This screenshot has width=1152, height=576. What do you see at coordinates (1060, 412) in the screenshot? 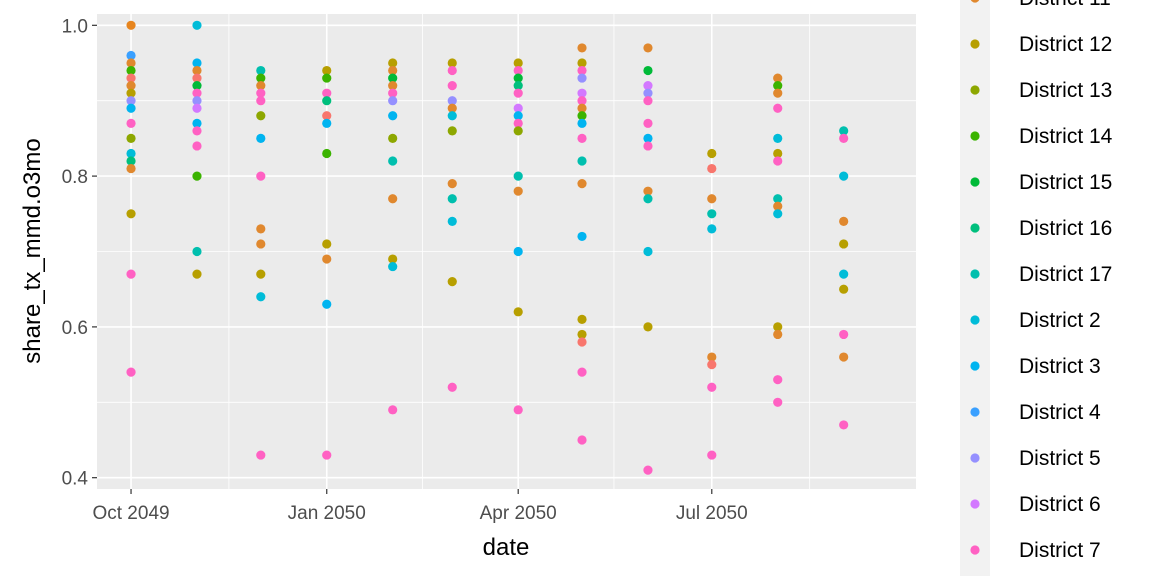
I see `legend-label: District 4` at bounding box center [1060, 412].